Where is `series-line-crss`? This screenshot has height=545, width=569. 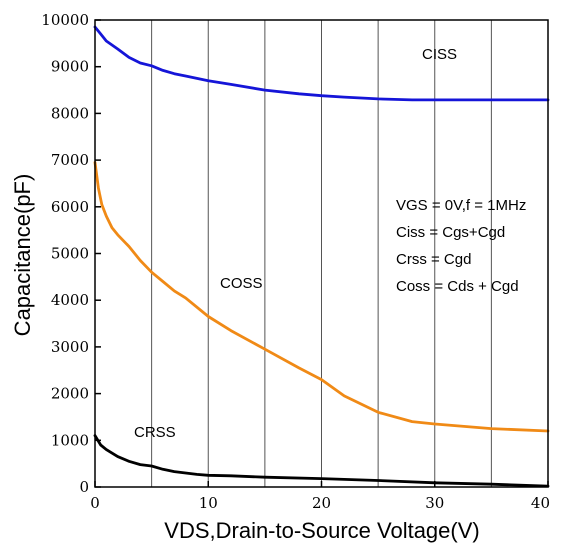
series-line-crss is located at coordinates (321, 461).